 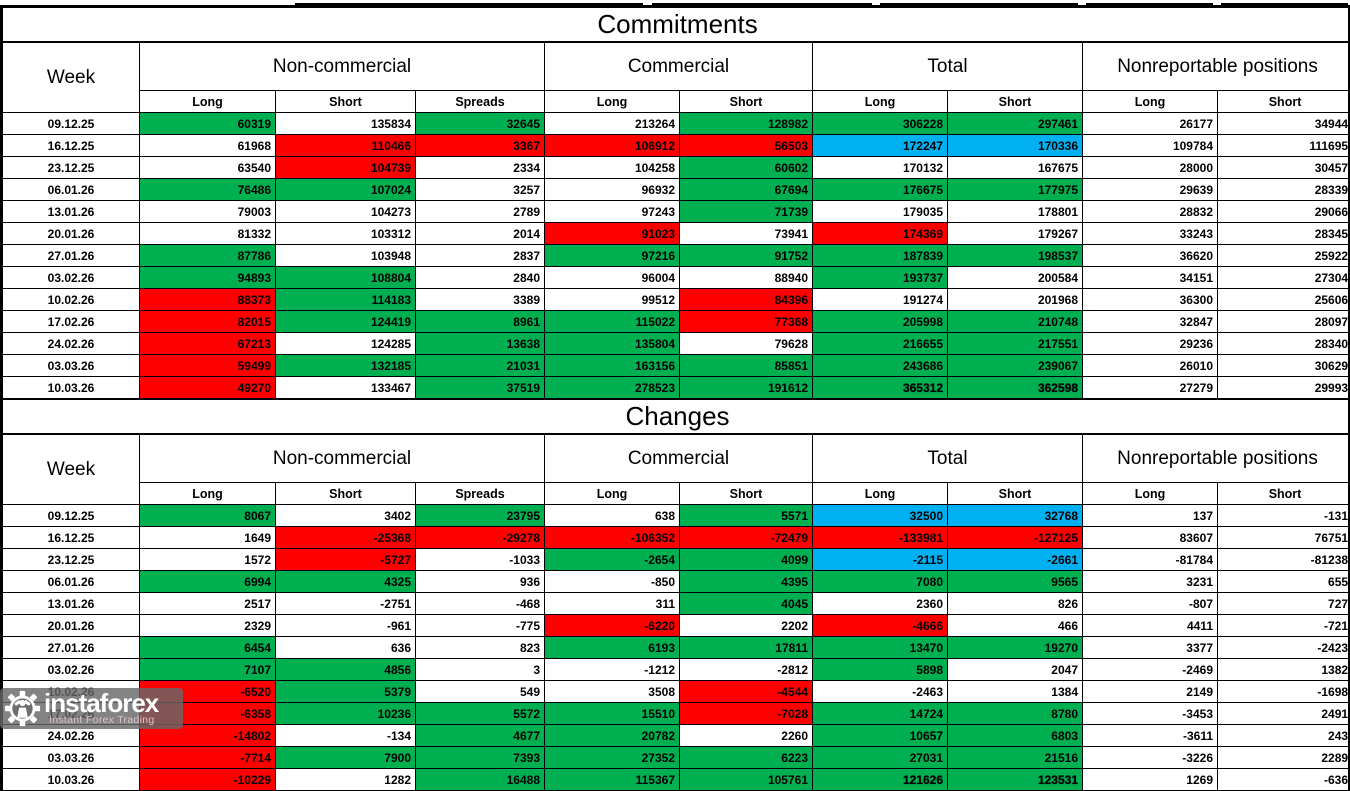 I want to click on value-cell: 85851, so click(x=746, y=366).